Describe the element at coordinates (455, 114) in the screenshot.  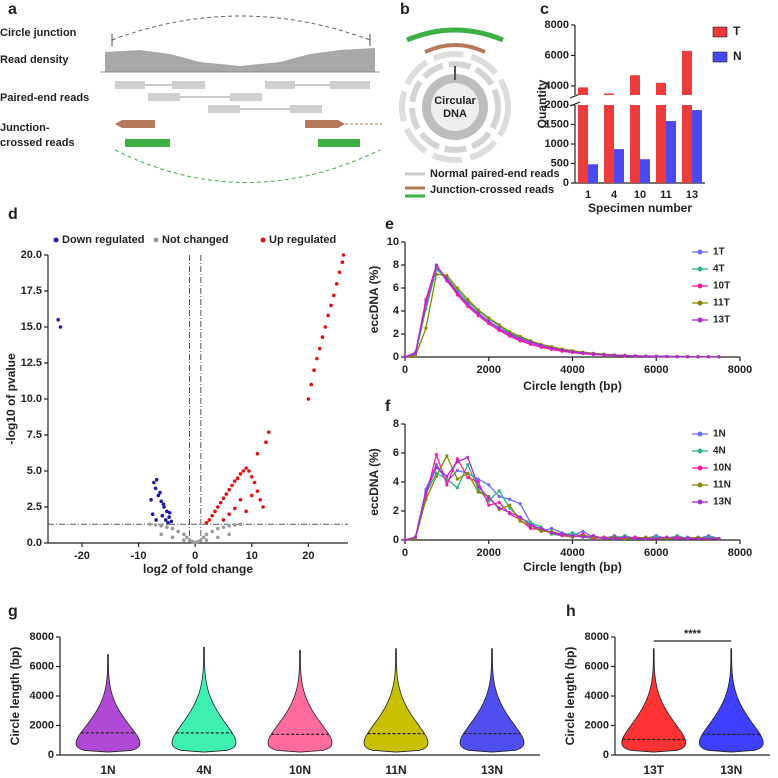
I see `center-label: DNA` at that location.